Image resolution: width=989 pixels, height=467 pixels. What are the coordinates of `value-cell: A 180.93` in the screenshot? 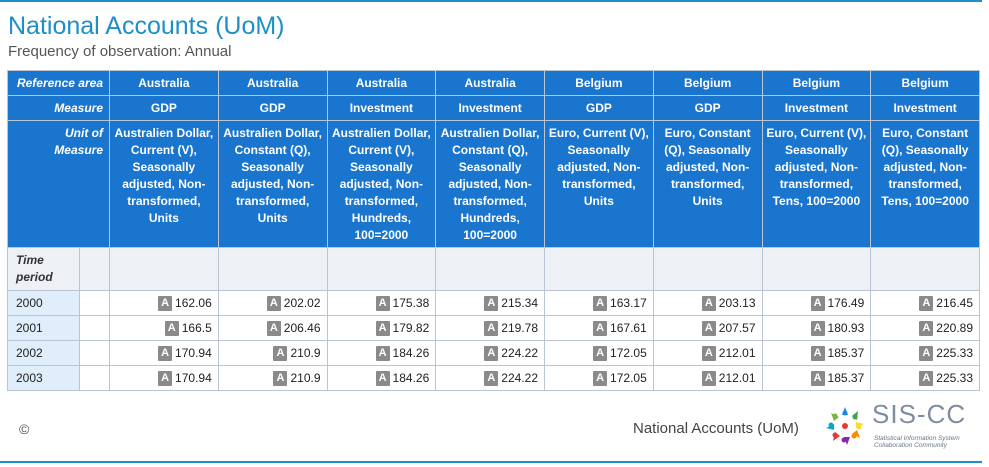 It's located at (816, 328).